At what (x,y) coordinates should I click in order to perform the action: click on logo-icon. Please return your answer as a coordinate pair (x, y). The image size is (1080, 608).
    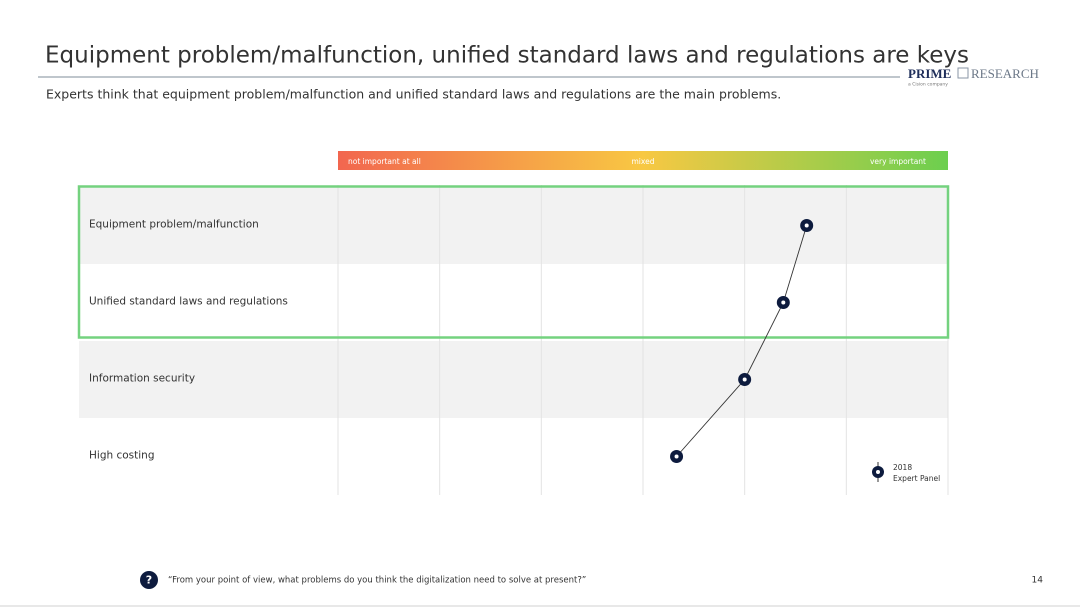
    Looking at the image, I should click on (963, 73).